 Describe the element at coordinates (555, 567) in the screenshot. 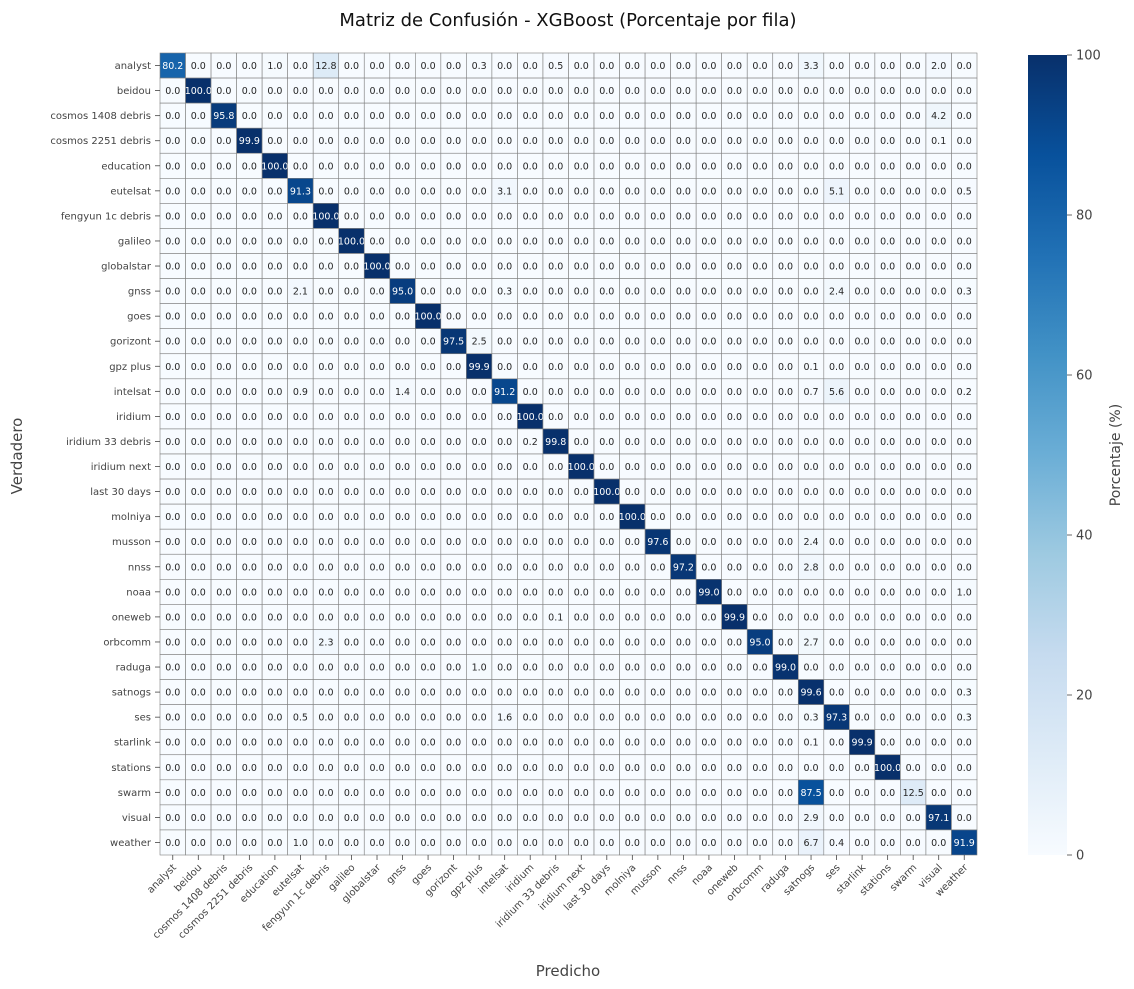

I see `cell-value-20-15: 0.0` at that location.